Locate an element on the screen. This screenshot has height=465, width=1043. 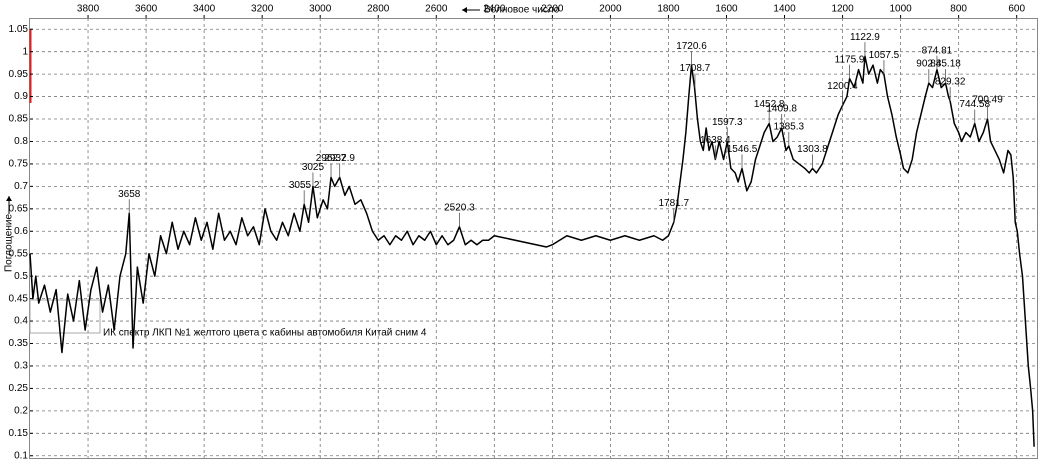
x-tick-label: 1600 is located at coordinates (726, 9).